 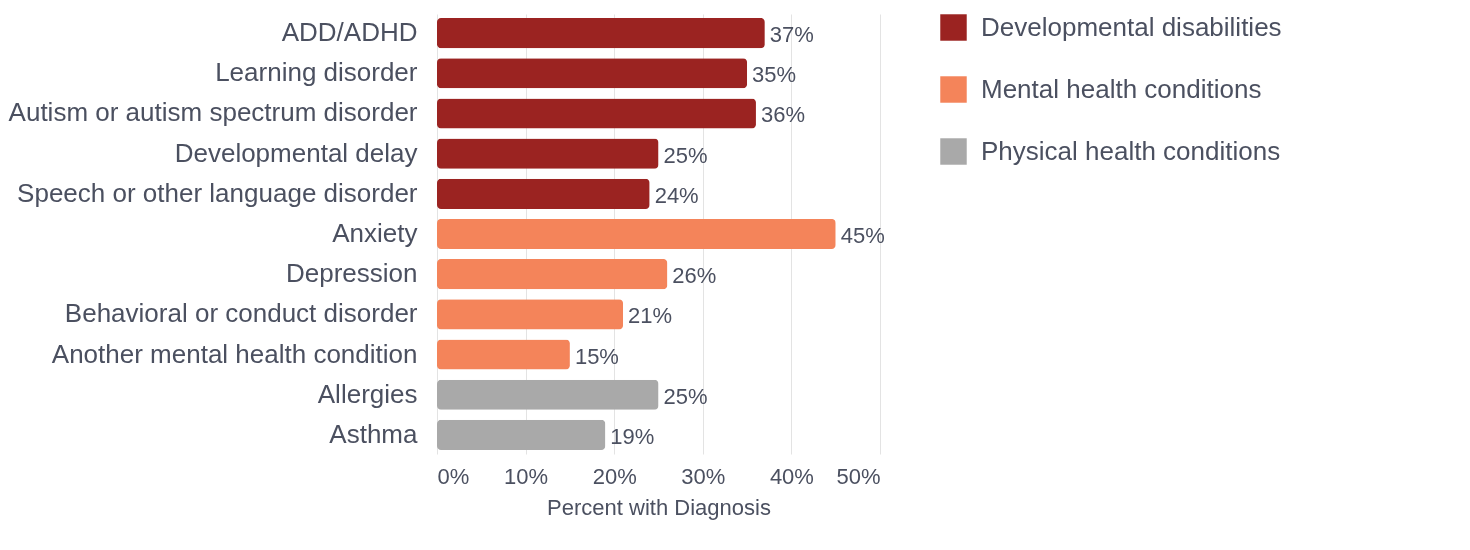 What do you see at coordinates (316, 72) in the screenshot?
I see `y-tick-label: Learning disorder` at bounding box center [316, 72].